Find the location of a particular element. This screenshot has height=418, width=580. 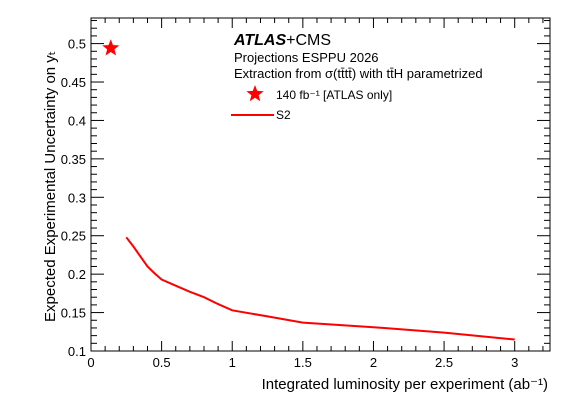

x-tick-label: 0 is located at coordinates (90, 362).